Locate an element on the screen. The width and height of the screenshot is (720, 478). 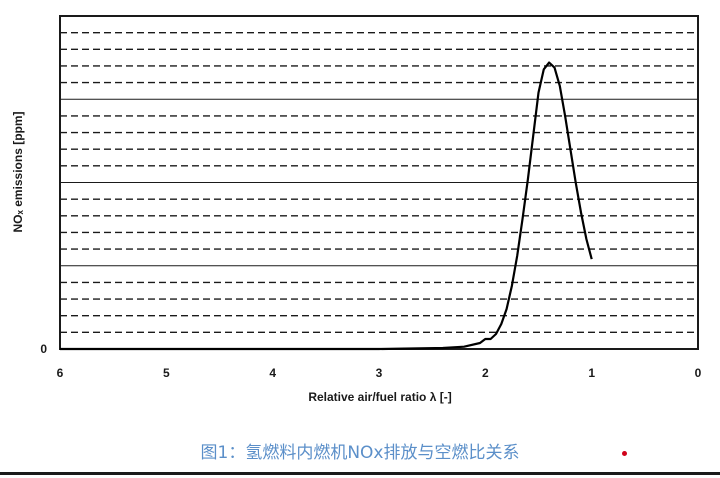
bottom-divider is located at coordinates (360, 473).